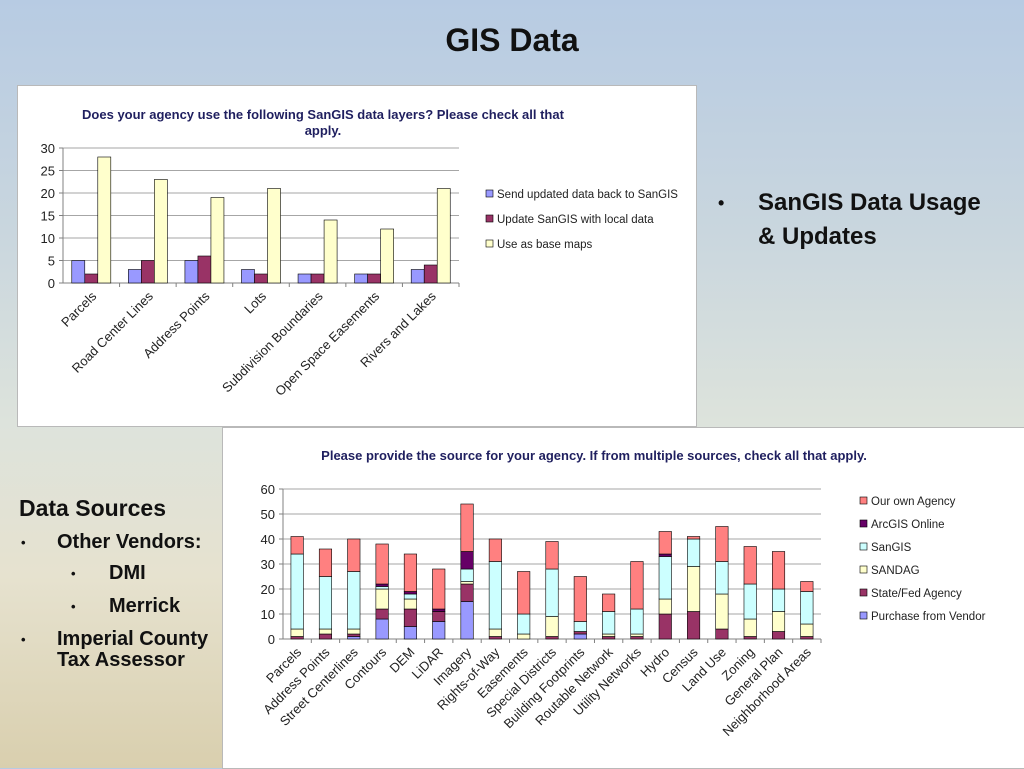 The width and height of the screenshot is (1024, 769). I want to click on bar-segment-sangis-census, so click(694, 552).